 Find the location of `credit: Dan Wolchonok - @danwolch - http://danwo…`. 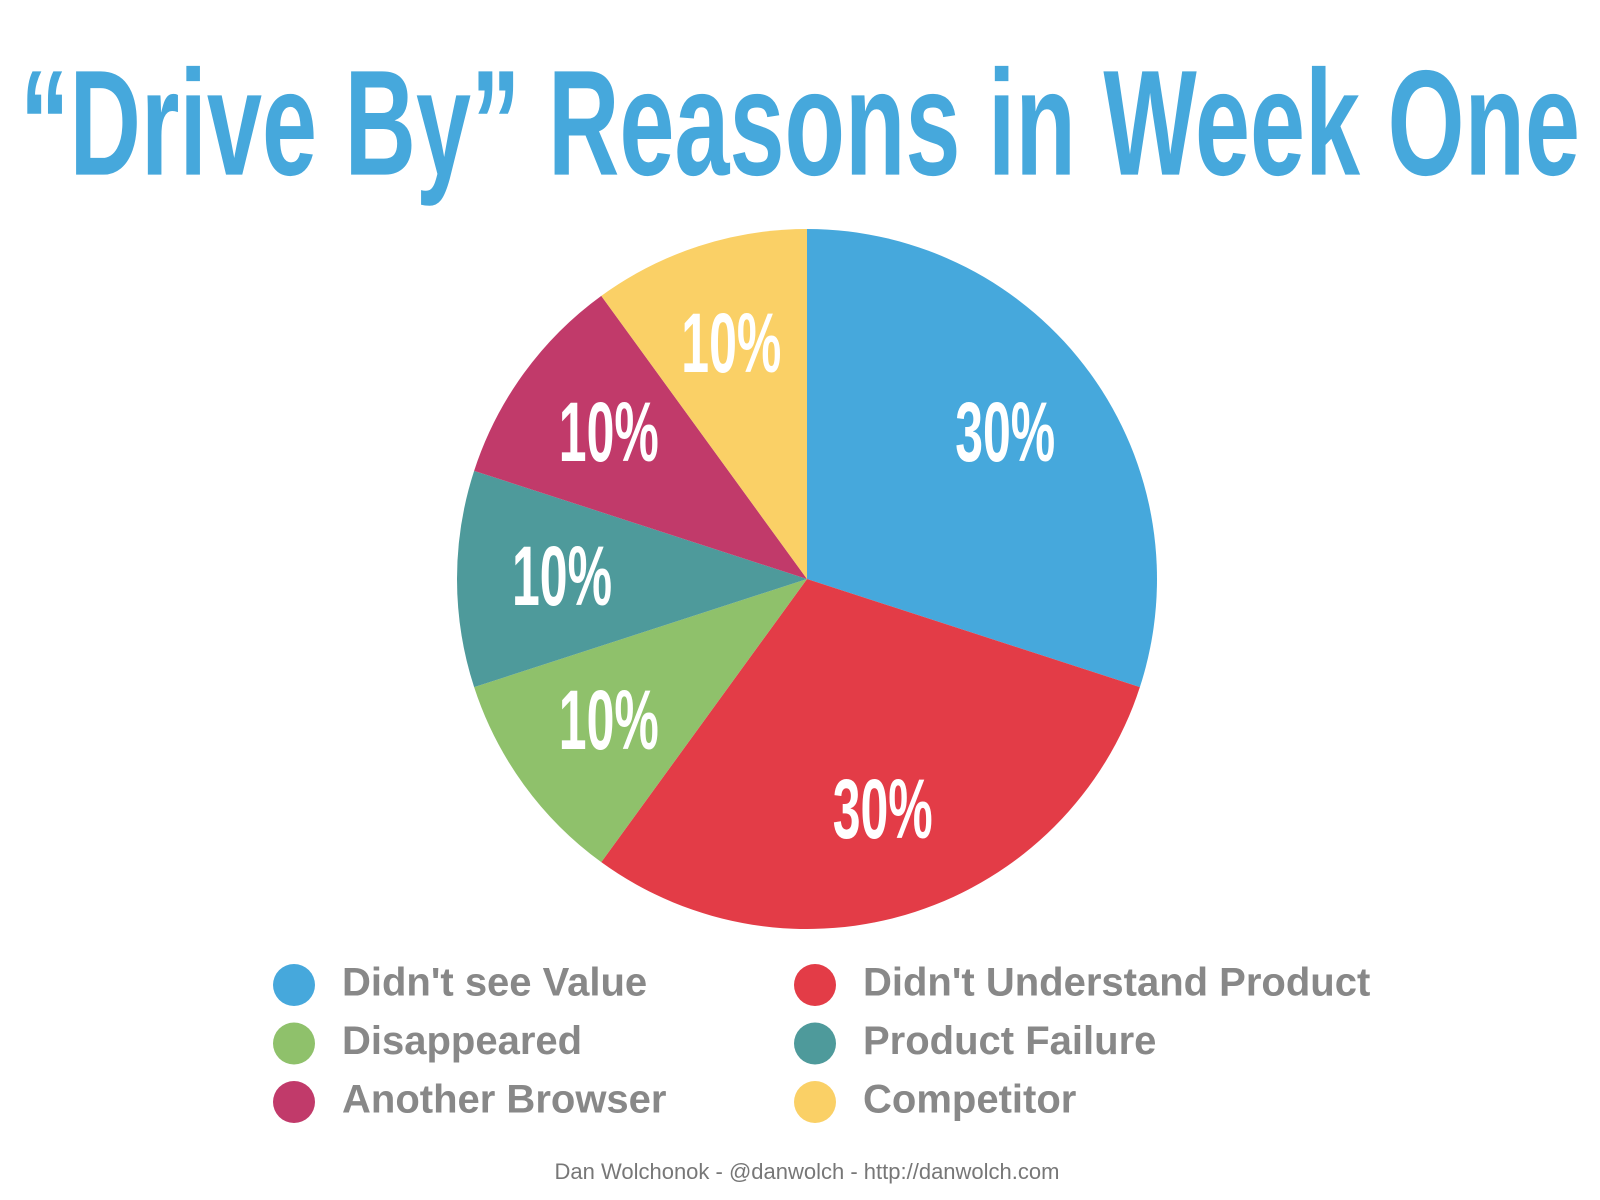

credit: Dan Wolchonok - @danwolch - http://danwo… is located at coordinates (807, 1171).